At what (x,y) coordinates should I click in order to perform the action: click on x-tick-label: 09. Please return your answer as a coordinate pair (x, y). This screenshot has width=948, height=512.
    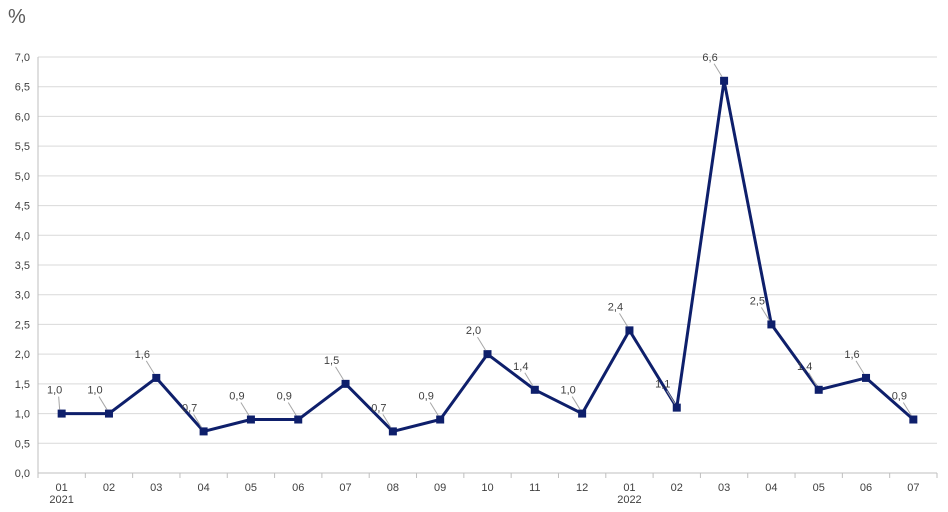
    Looking at the image, I should click on (440, 488).